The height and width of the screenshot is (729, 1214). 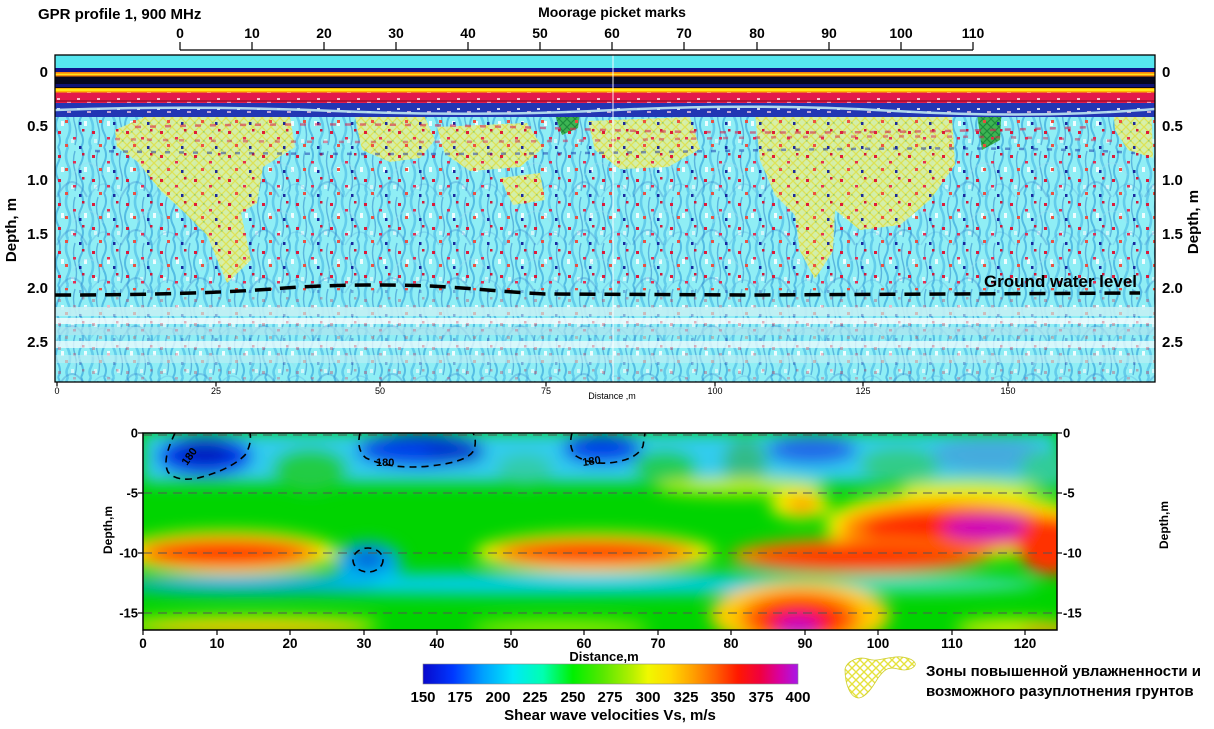 What do you see at coordinates (119, 14) in the screenshot?
I see `figure-title: GPR profile 1, 900 MHz` at bounding box center [119, 14].